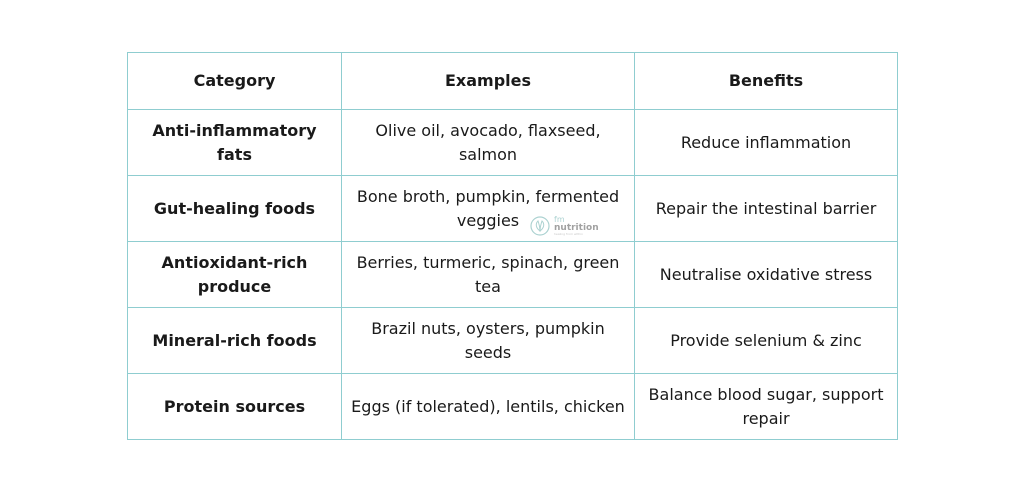 This screenshot has height=490, width=1024. Describe the element at coordinates (234, 81) in the screenshot. I see `column-header-category: Category` at that location.